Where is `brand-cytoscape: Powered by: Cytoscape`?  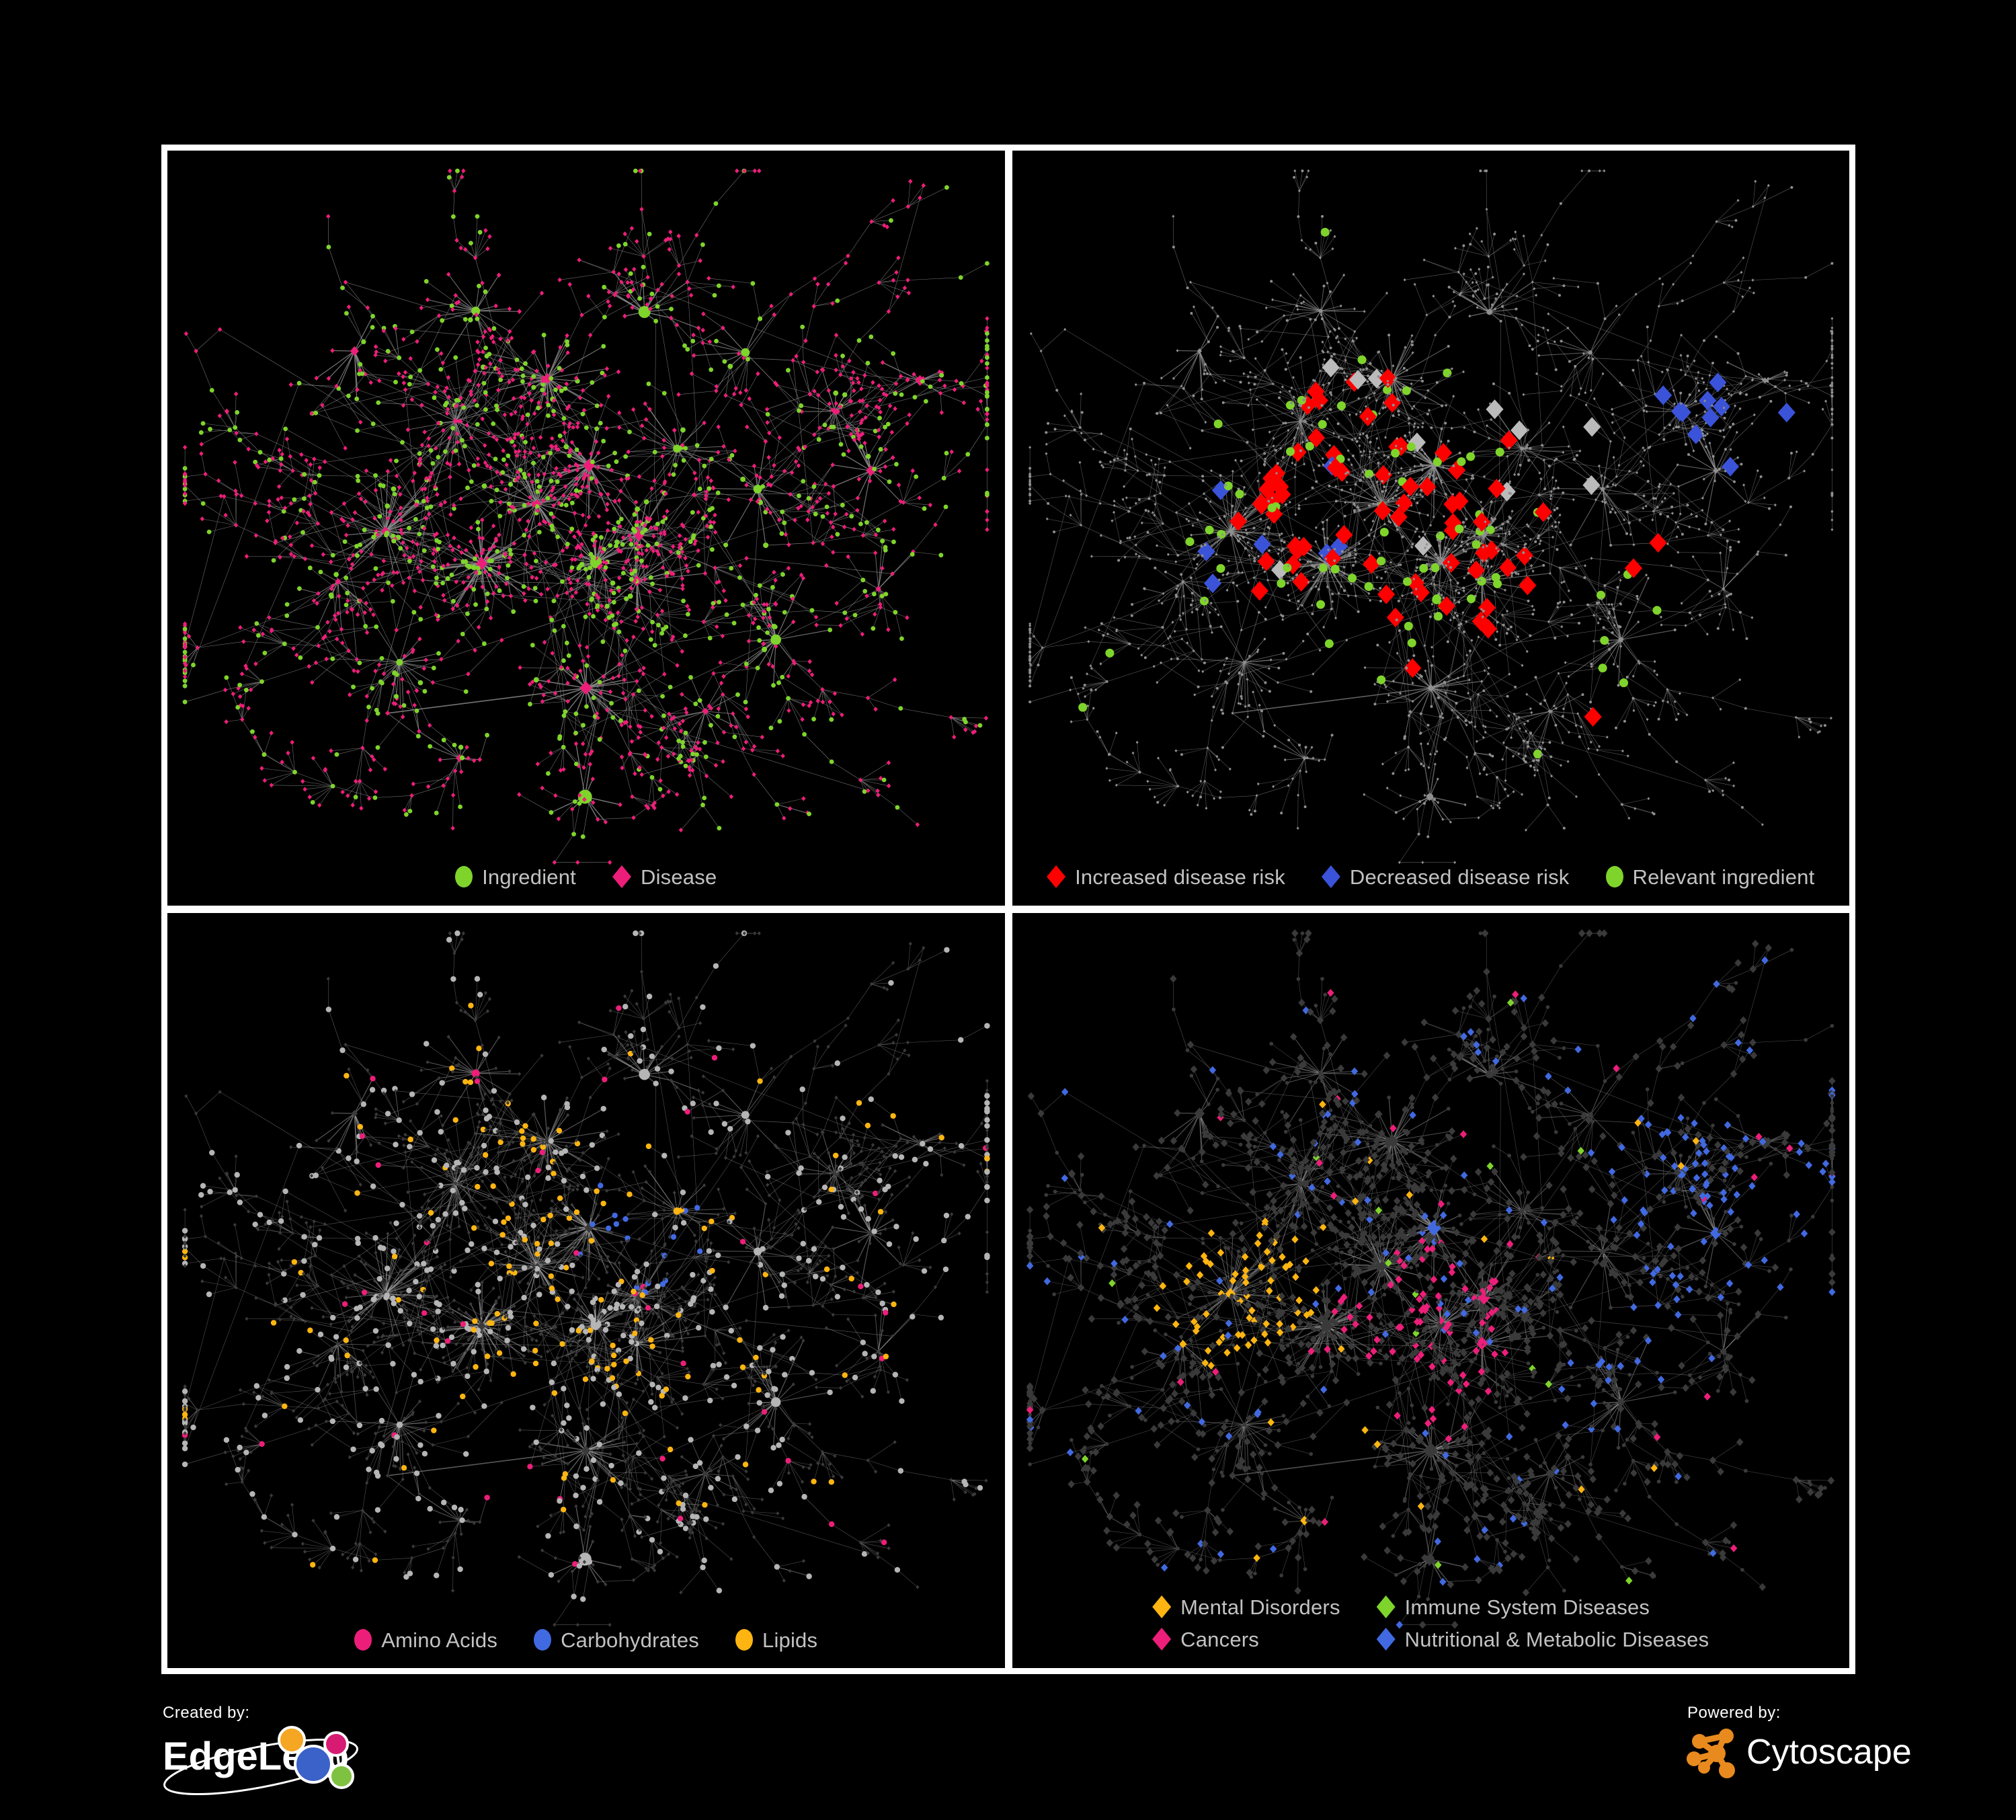 brand-cytoscape: Powered by: Cytoscape is located at coordinates (1839, 1755).